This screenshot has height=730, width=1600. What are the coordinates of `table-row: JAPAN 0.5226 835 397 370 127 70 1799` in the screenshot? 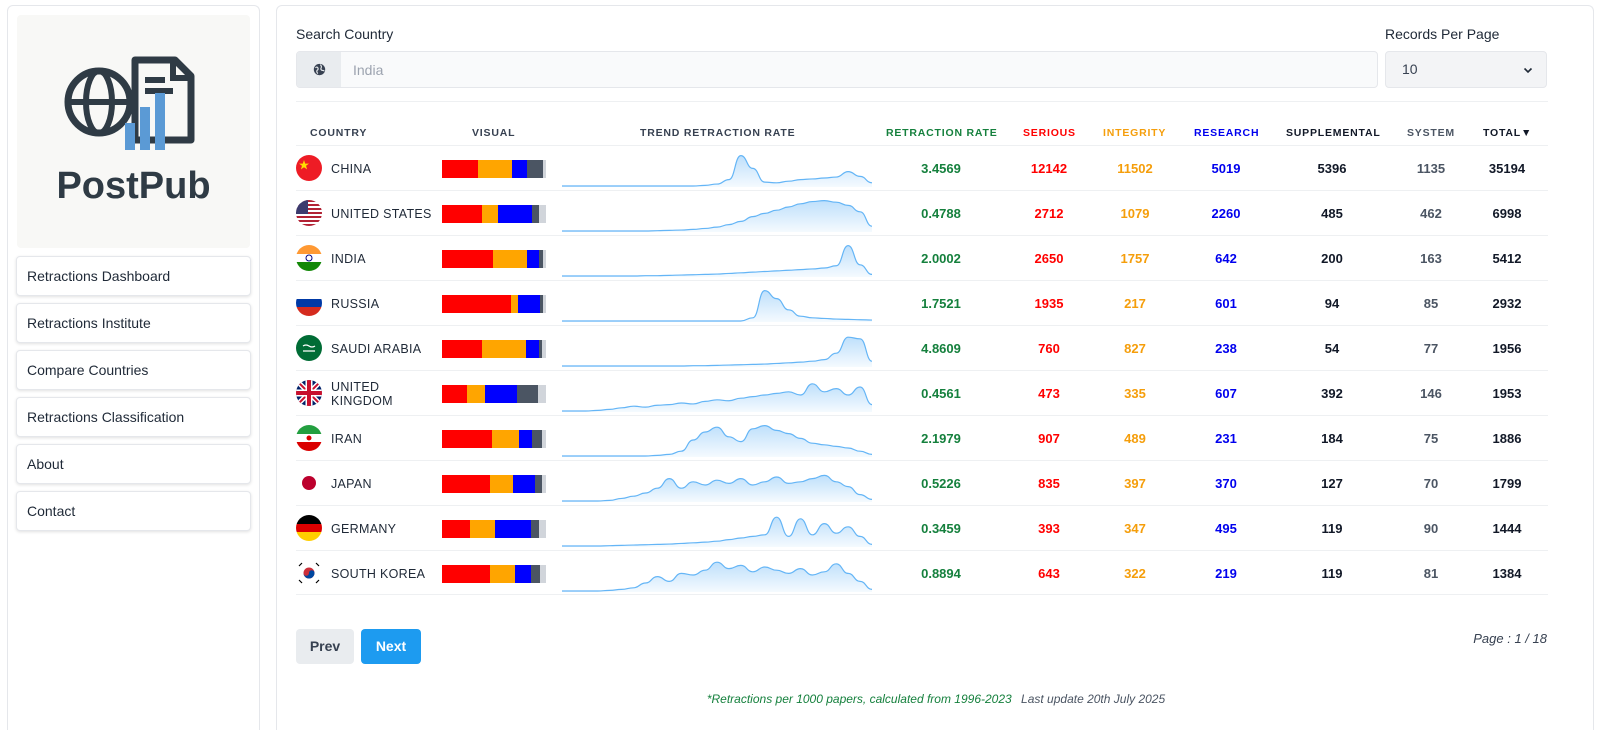 It's located at (922, 482).